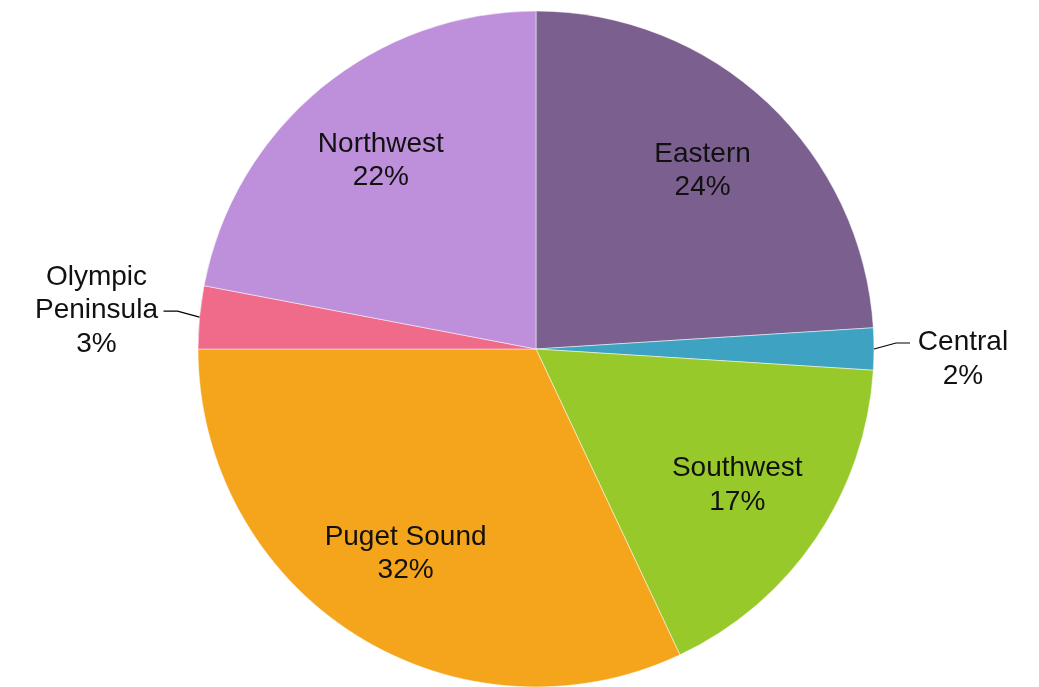  Describe the element at coordinates (737, 500) in the screenshot. I see `data-label: 17%` at that location.